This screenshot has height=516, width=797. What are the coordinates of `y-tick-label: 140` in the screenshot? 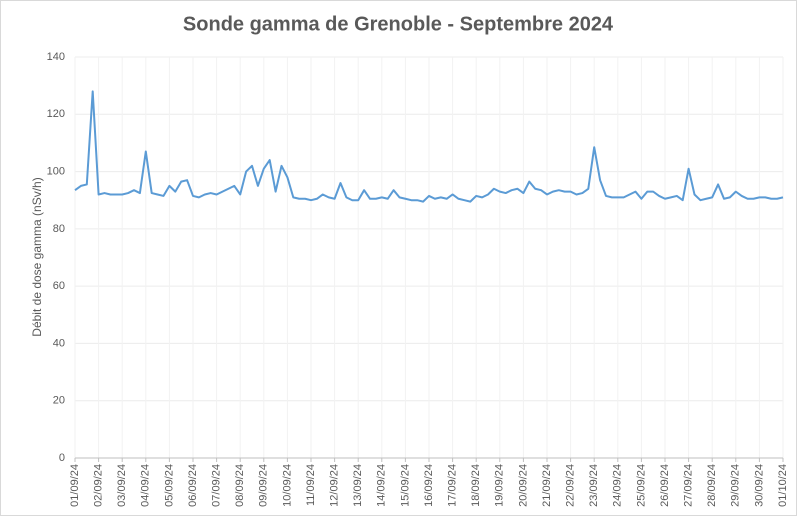 It's located at (56, 57).